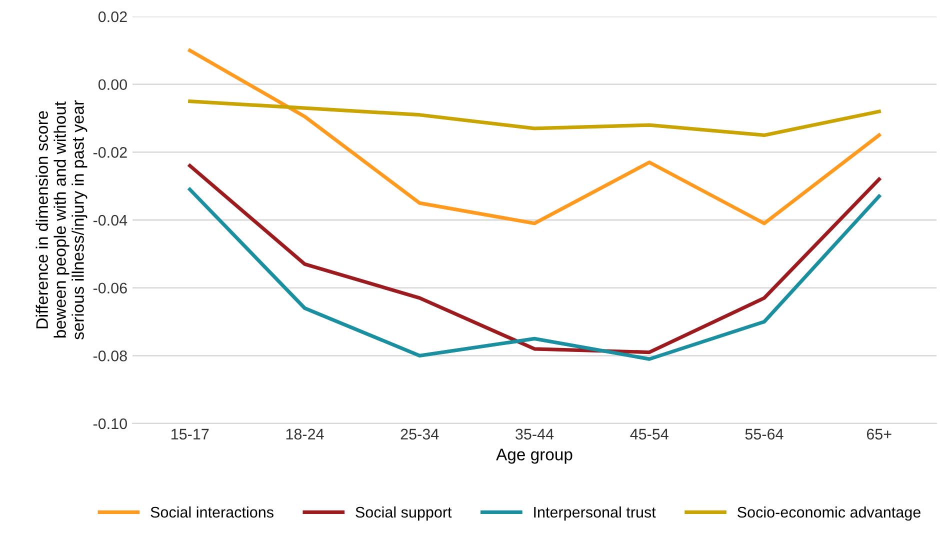 The height and width of the screenshot is (550, 946). What do you see at coordinates (535, 434) in the screenshot?
I see `x-tick-label: 35-44` at bounding box center [535, 434].